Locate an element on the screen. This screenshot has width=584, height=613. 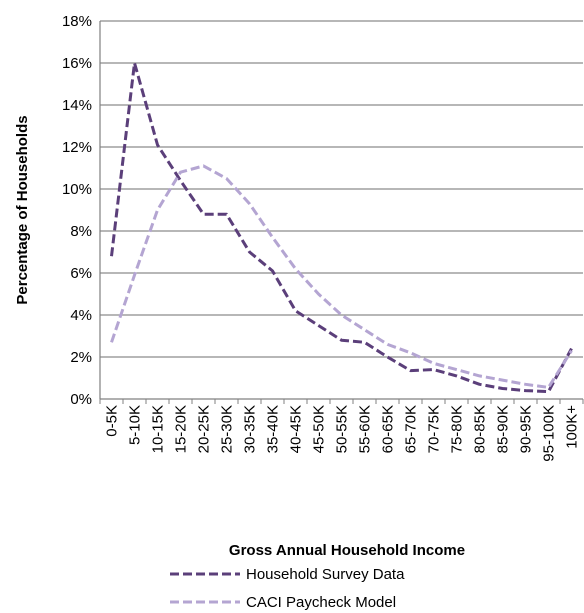
x-tick-label: 30-35K is located at coordinates (250, 429).